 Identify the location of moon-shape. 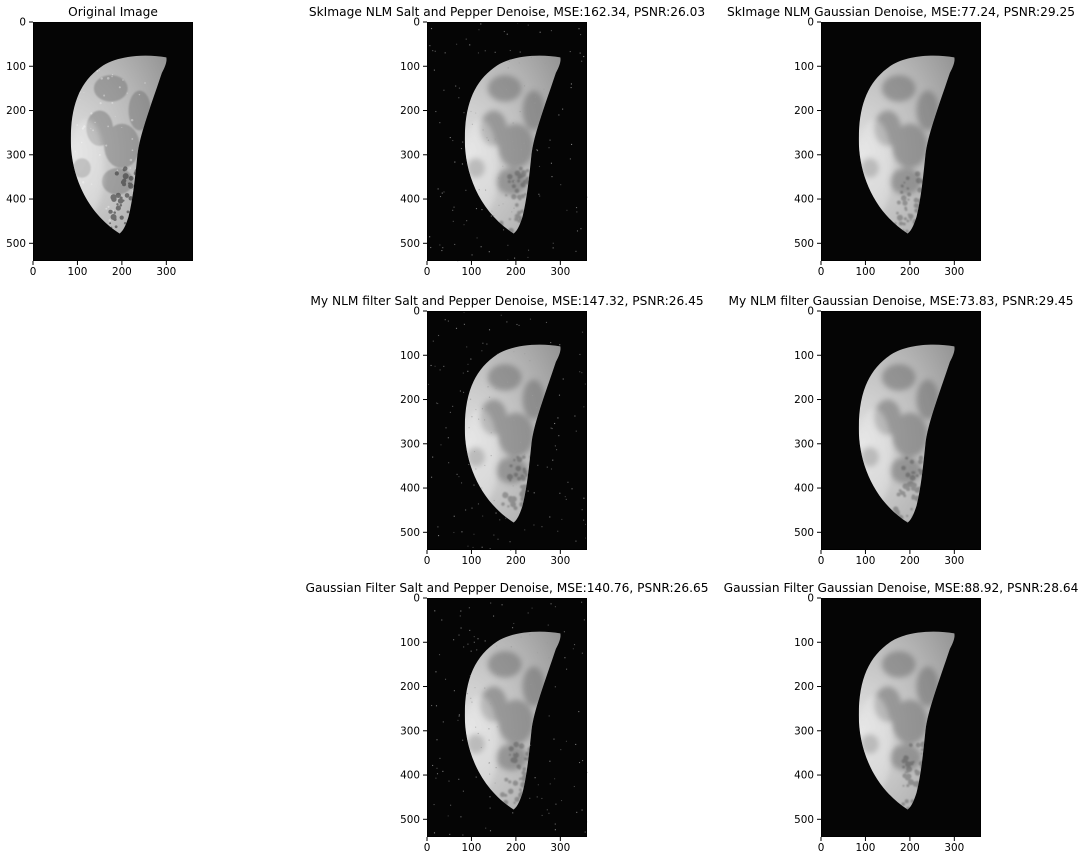
(906, 144).